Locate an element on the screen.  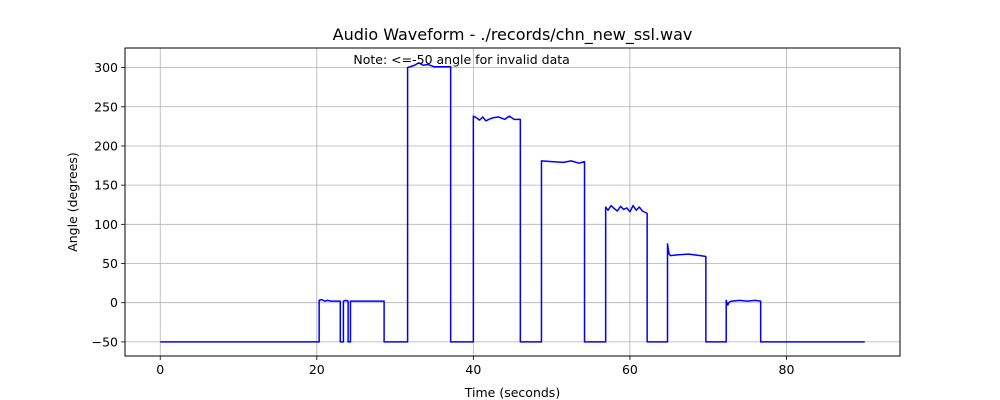
x-tick-label: 0 is located at coordinates (160, 369).